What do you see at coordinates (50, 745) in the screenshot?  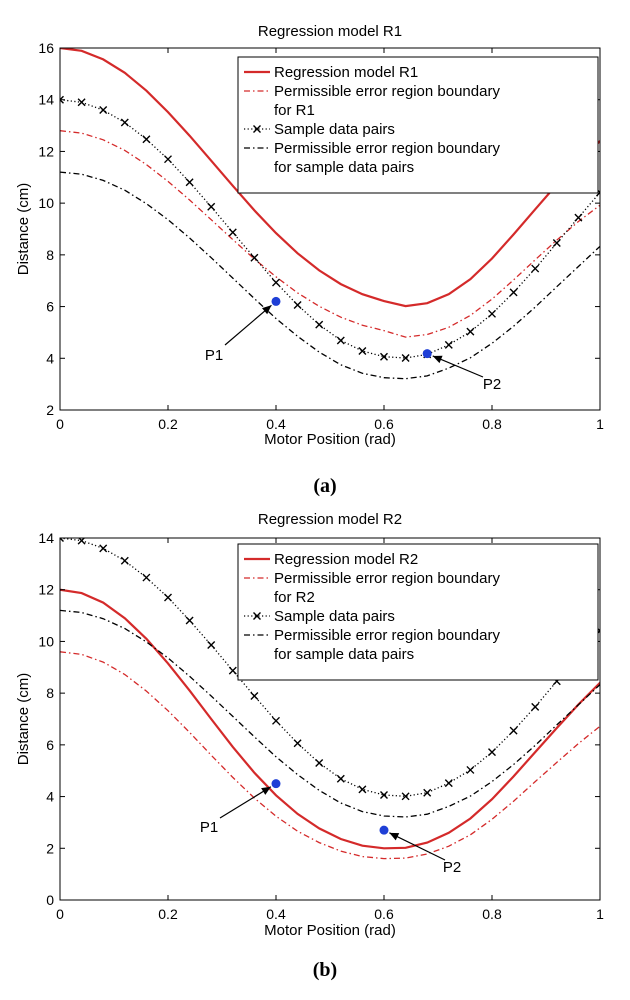 I see `y-tick-label: 6` at bounding box center [50, 745].